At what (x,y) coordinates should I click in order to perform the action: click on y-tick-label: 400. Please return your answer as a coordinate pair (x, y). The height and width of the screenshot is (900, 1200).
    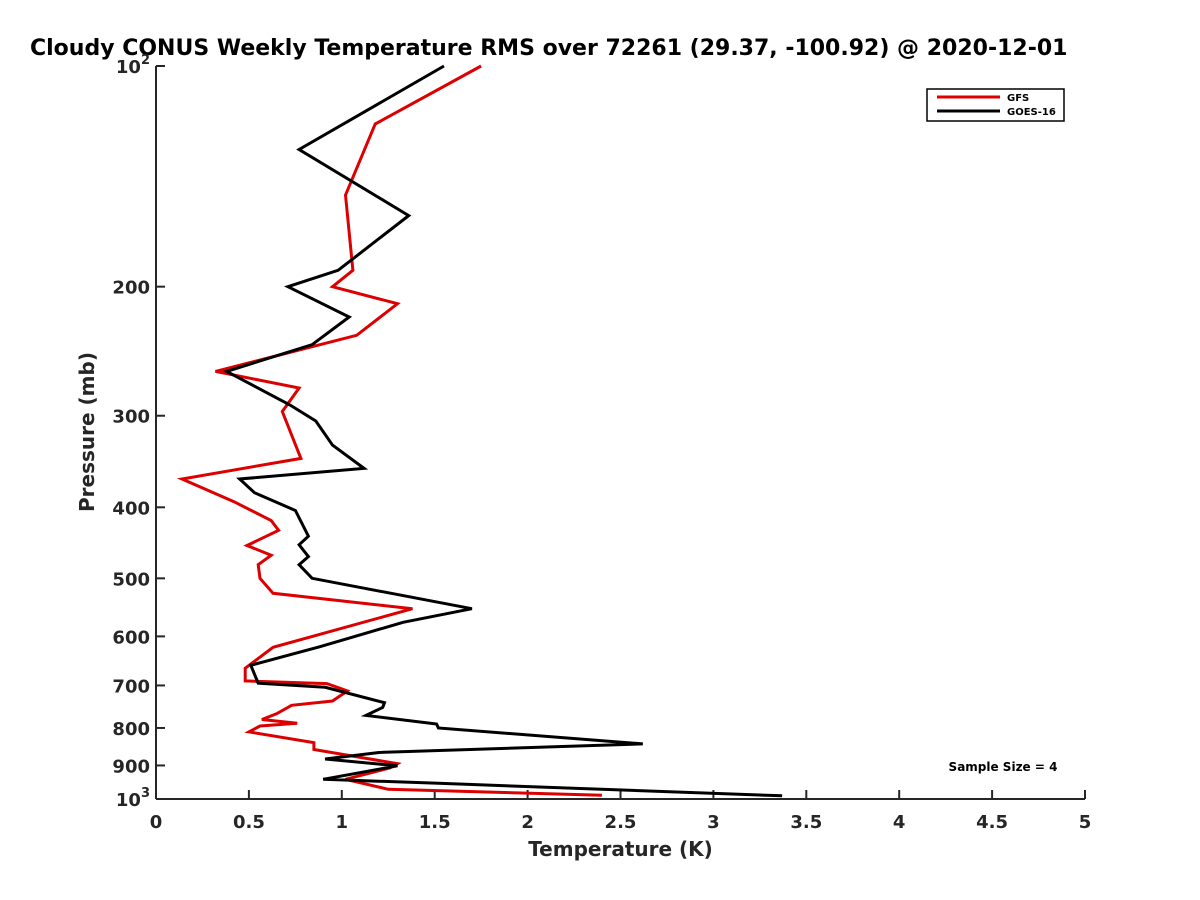
    Looking at the image, I should click on (131, 508).